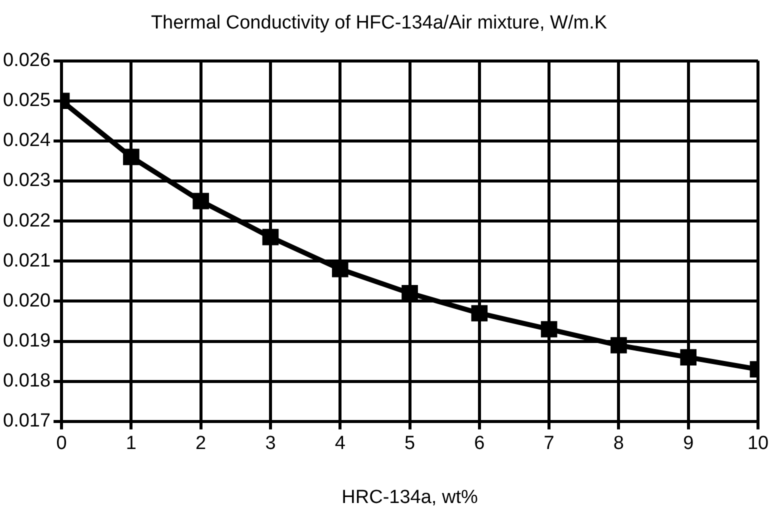 Image resolution: width=776 pixels, height=523 pixels. Describe the element at coordinates (27, 381) in the screenshot. I see `y-tick-label: 0.018` at that location.